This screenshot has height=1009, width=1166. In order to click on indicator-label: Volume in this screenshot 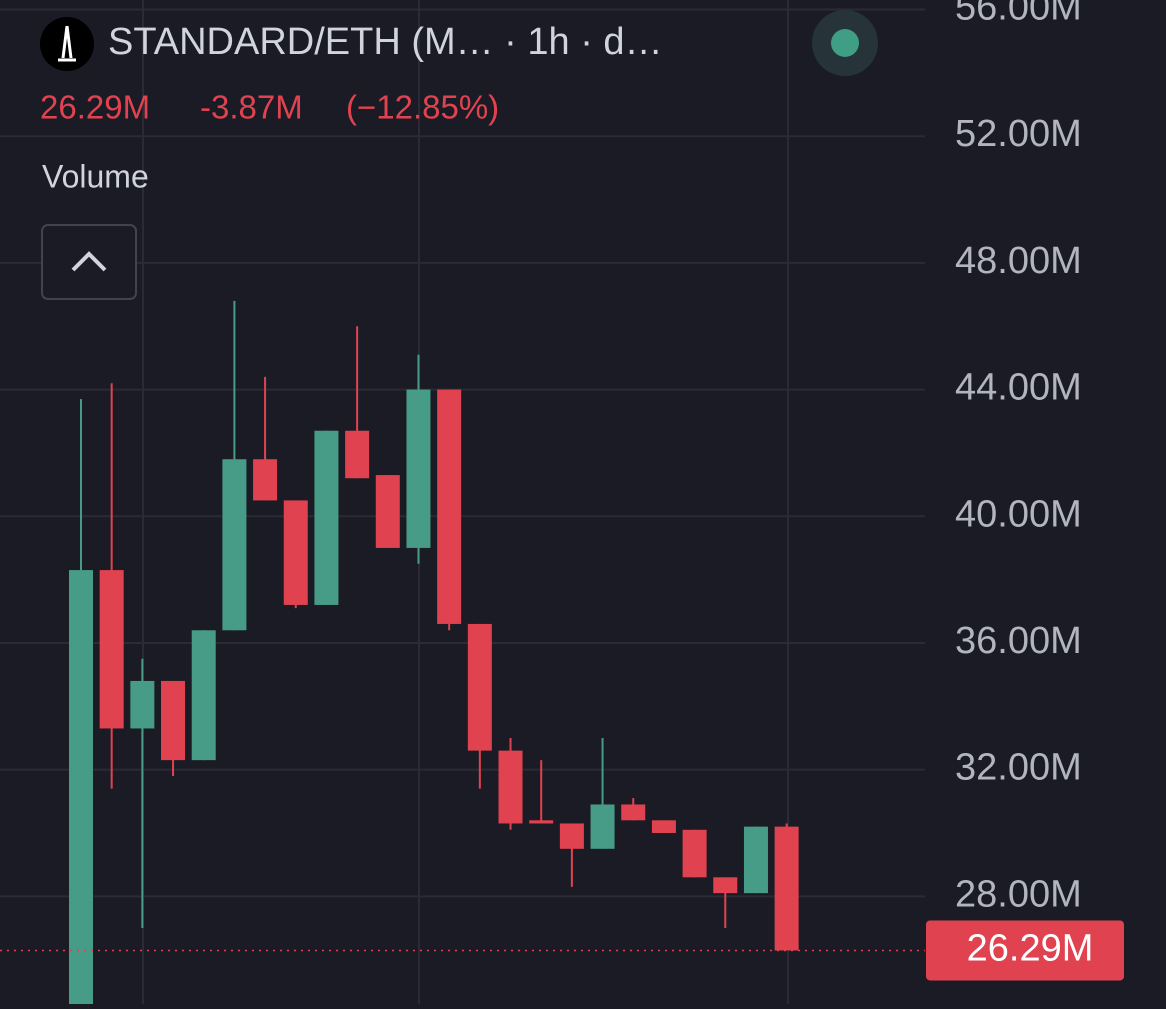, I will do `click(95, 176)`.